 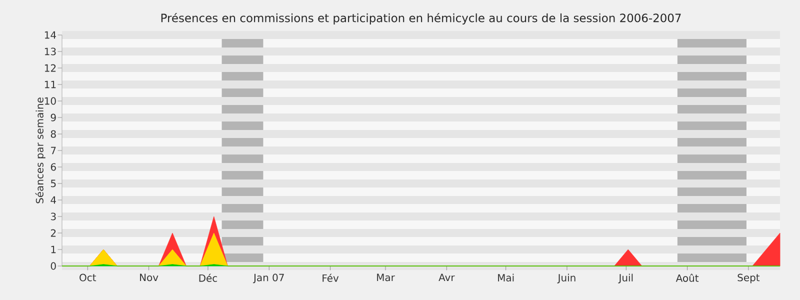 What do you see at coordinates (50, 101) in the screenshot?
I see `y-tick-label: 10` at bounding box center [50, 101].